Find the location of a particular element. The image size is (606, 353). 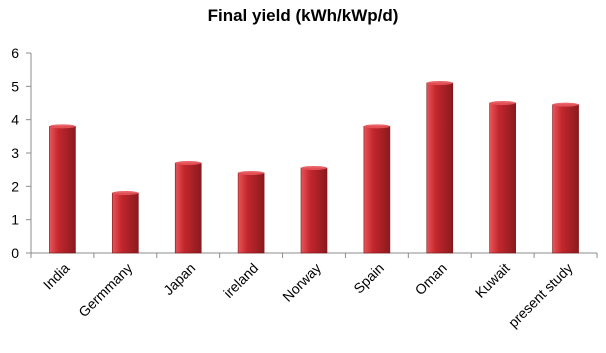

y-tick-label: 3 is located at coordinates (15, 153).